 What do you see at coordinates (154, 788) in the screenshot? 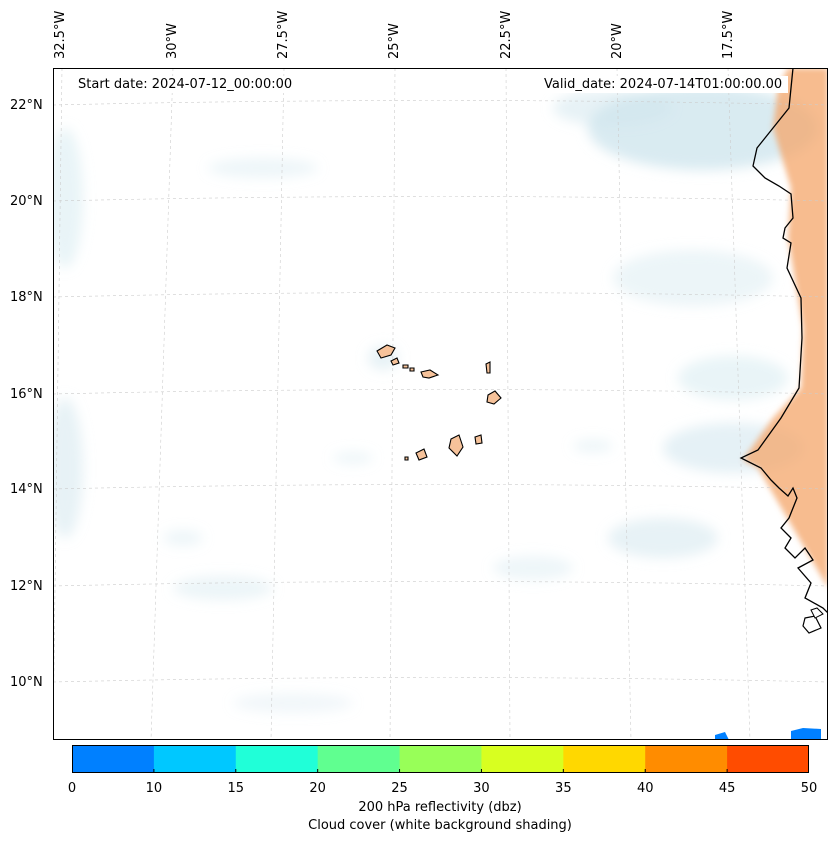
I see `colorbar-tick-label: 10` at bounding box center [154, 788].